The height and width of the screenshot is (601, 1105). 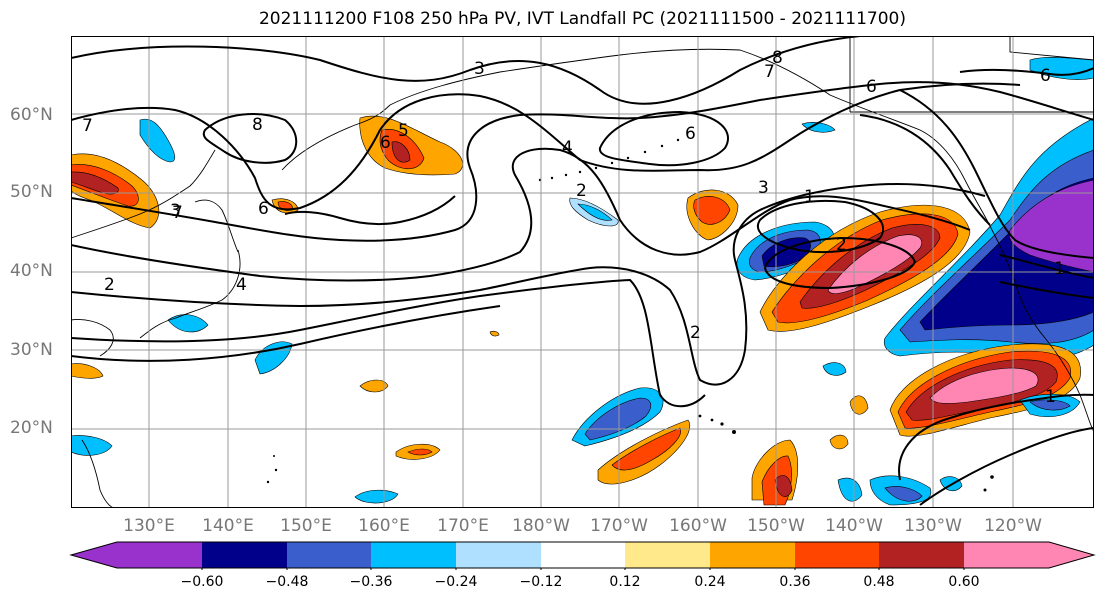 I want to click on contour-label: 5, so click(x=403, y=131).